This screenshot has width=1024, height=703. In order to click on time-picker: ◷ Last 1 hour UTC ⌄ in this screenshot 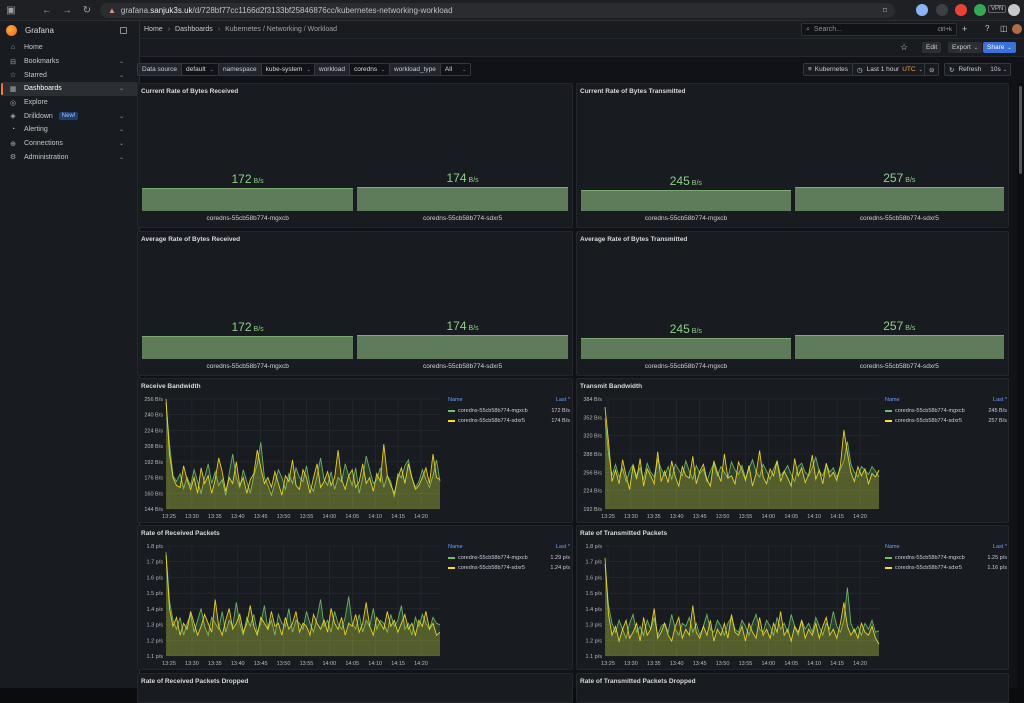, I will do `click(890, 69)`.